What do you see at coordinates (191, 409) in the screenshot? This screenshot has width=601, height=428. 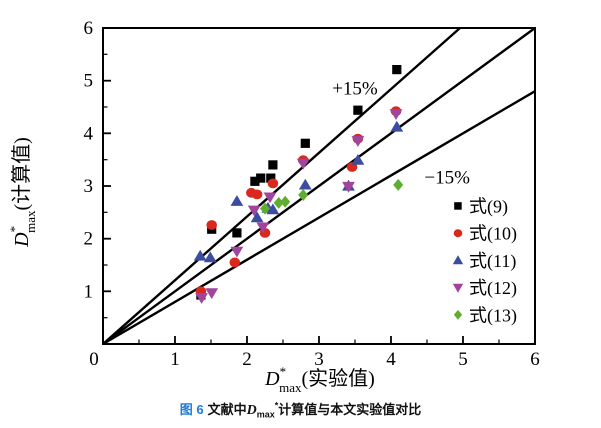 I see `figure-number: 图 6` at bounding box center [191, 409].